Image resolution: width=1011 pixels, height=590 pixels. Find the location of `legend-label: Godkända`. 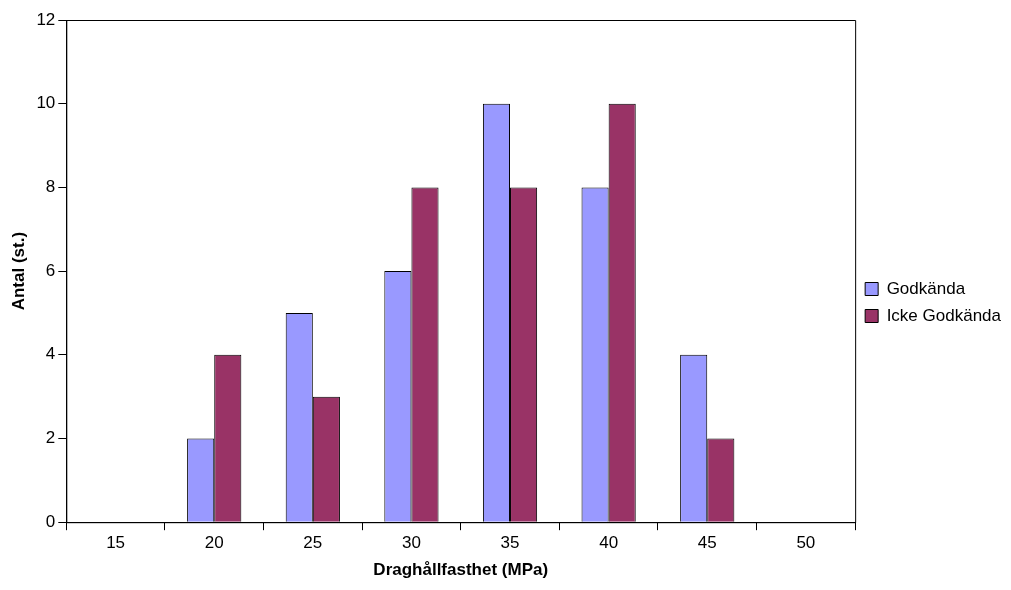

legend-label: Godkända is located at coordinates (926, 288).